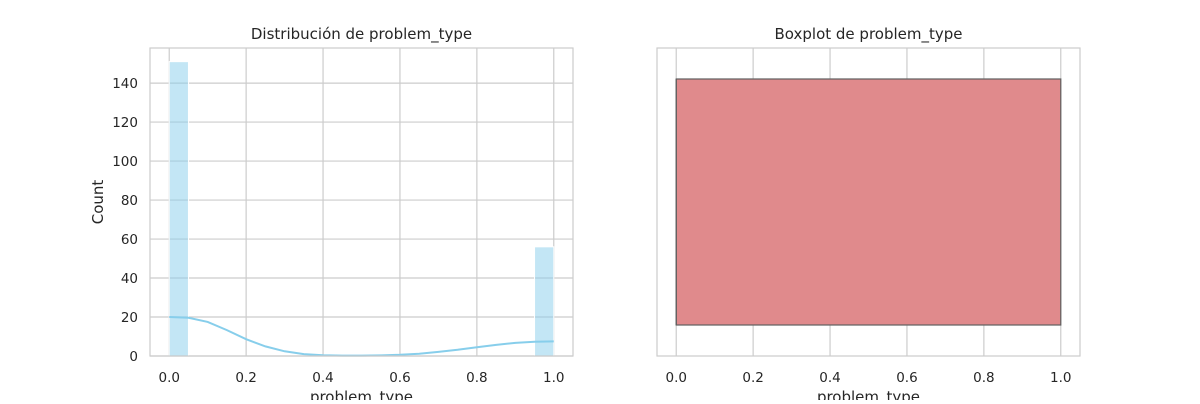 The height and width of the screenshot is (404, 1200). What do you see at coordinates (983, 378) in the screenshot?
I see `boxplot-x-tick-label: 0.8` at bounding box center [983, 378].